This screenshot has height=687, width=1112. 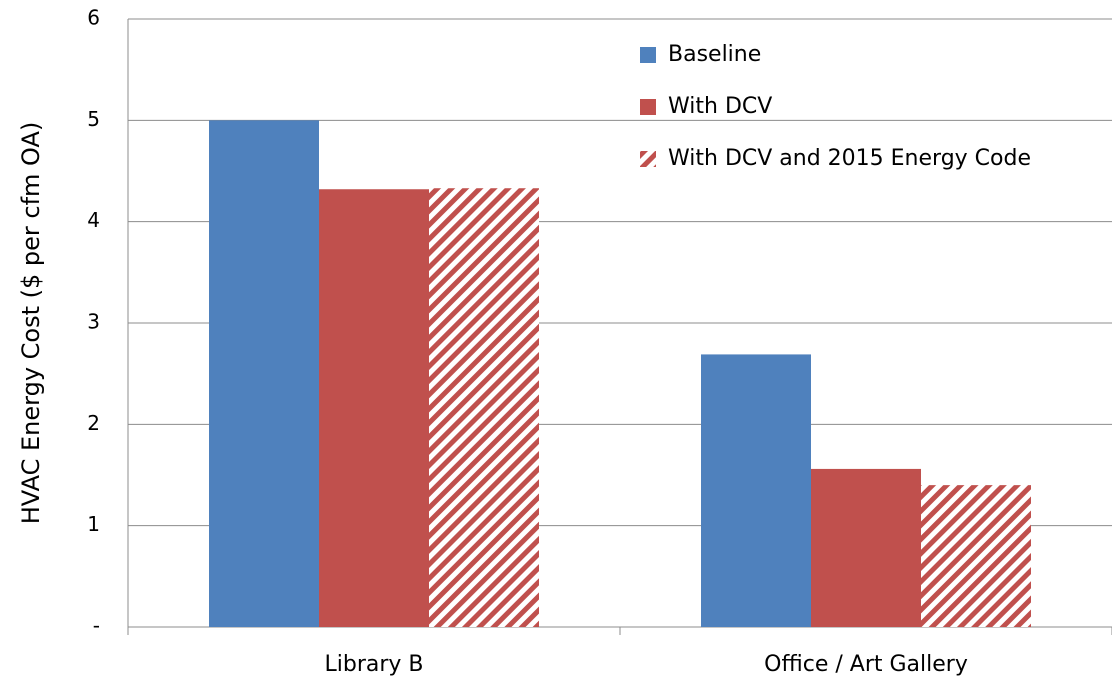 I want to click on y-tick-label: 2, so click(x=93, y=423).